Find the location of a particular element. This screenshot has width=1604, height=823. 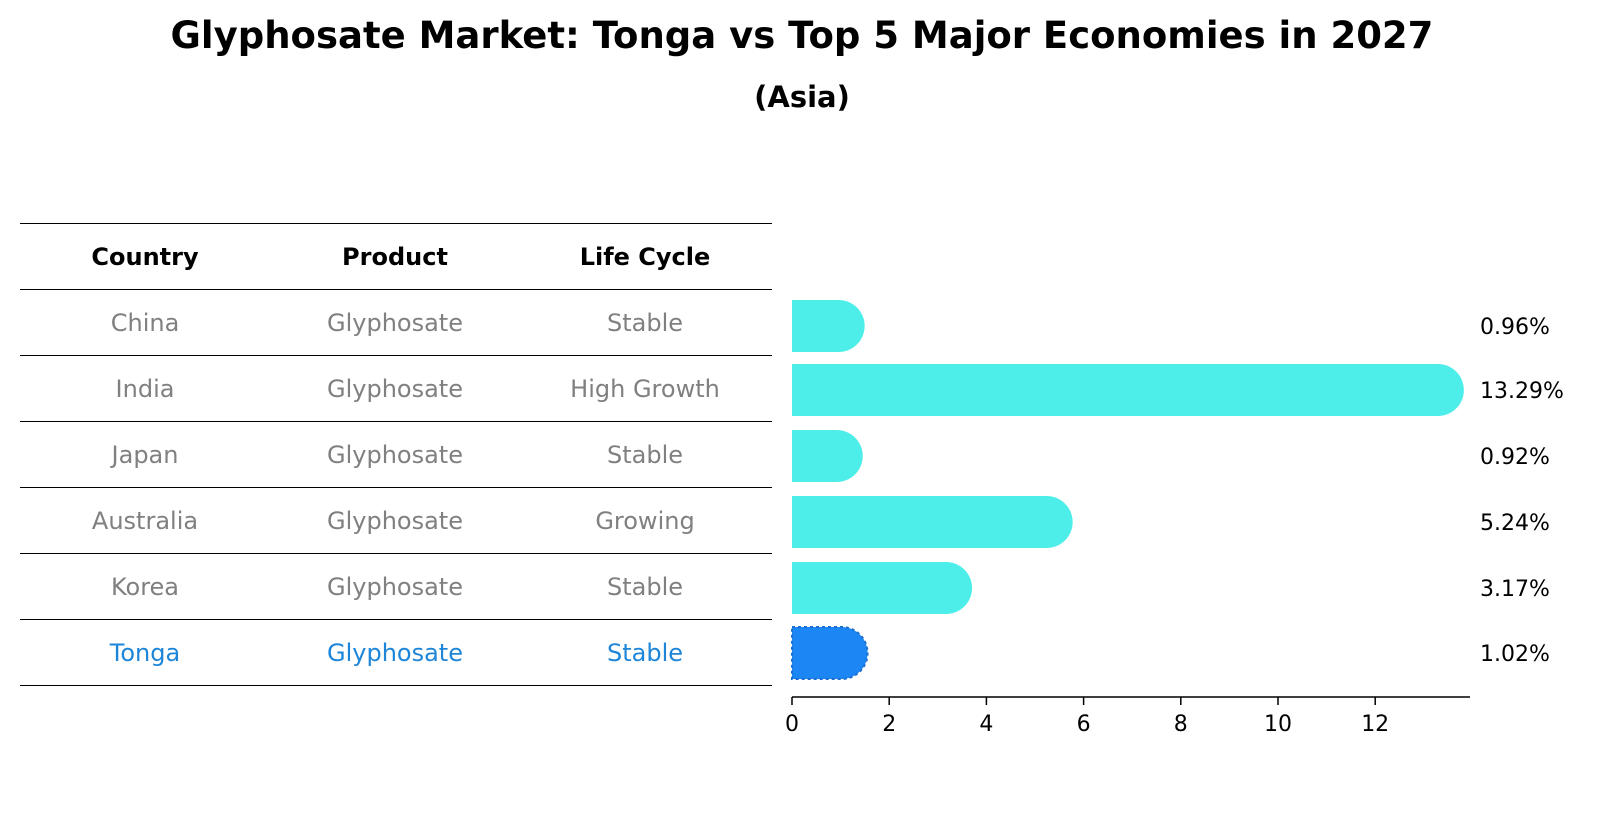

header-product: Product is located at coordinates (395, 256).